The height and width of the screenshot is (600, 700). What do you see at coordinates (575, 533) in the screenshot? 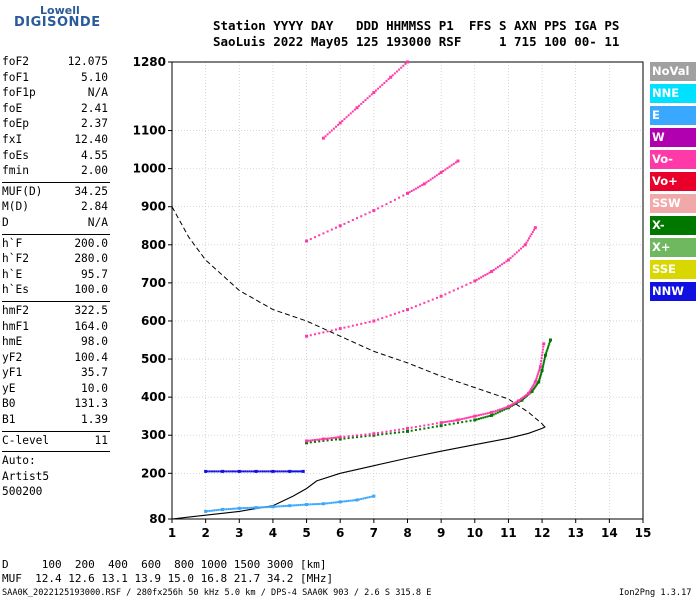
I see `x-tick-label: 13` at bounding box center [575, 533].